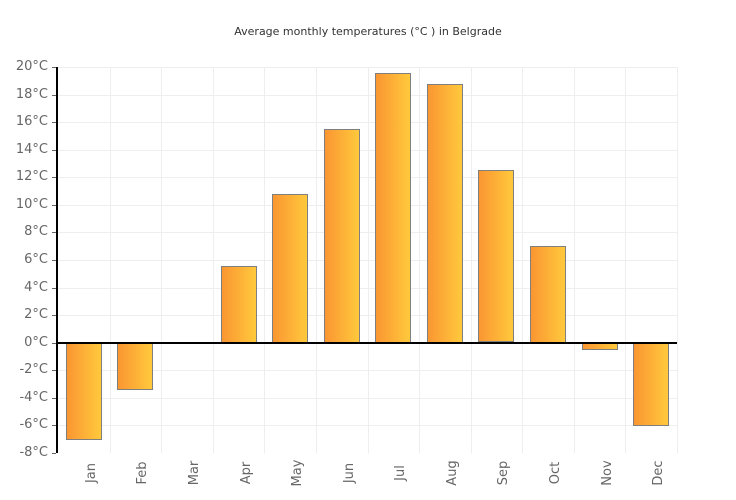 This screenshot has width=736, height=500. Describe the element at coordinates (607, 473) in the screenshot. I see `x-axis-label-nov: Nov` at that location.